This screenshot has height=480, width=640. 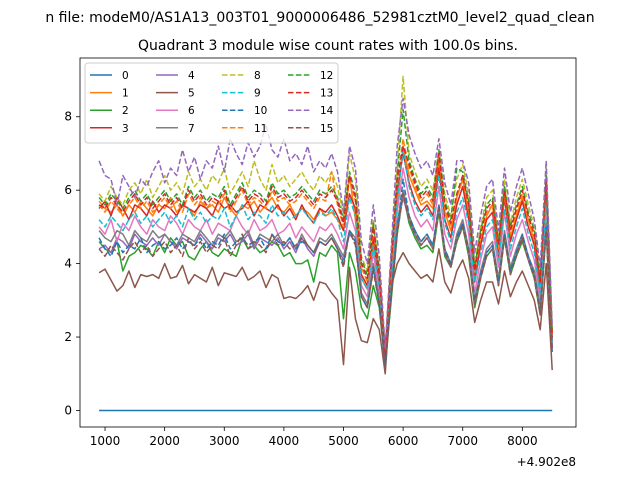 What do you see at coordinates (522, 441) in the screenshot?
I see `x-tick-label: 8000` at bounding box center [522, 441].